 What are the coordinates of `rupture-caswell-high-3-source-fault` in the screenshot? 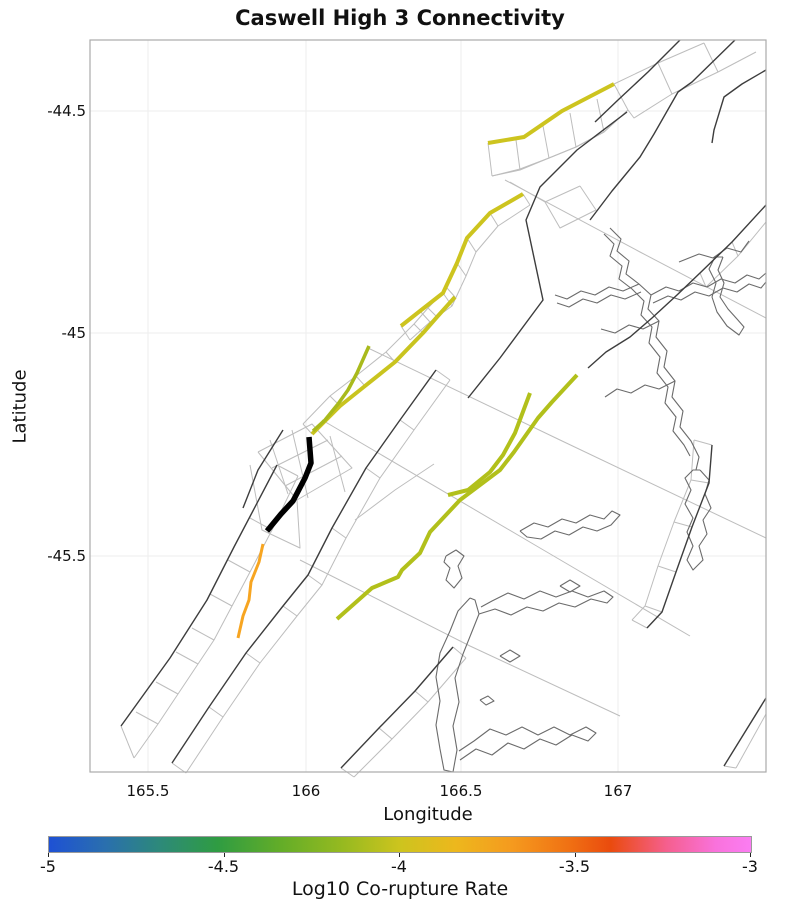 It's located at (289, 484).